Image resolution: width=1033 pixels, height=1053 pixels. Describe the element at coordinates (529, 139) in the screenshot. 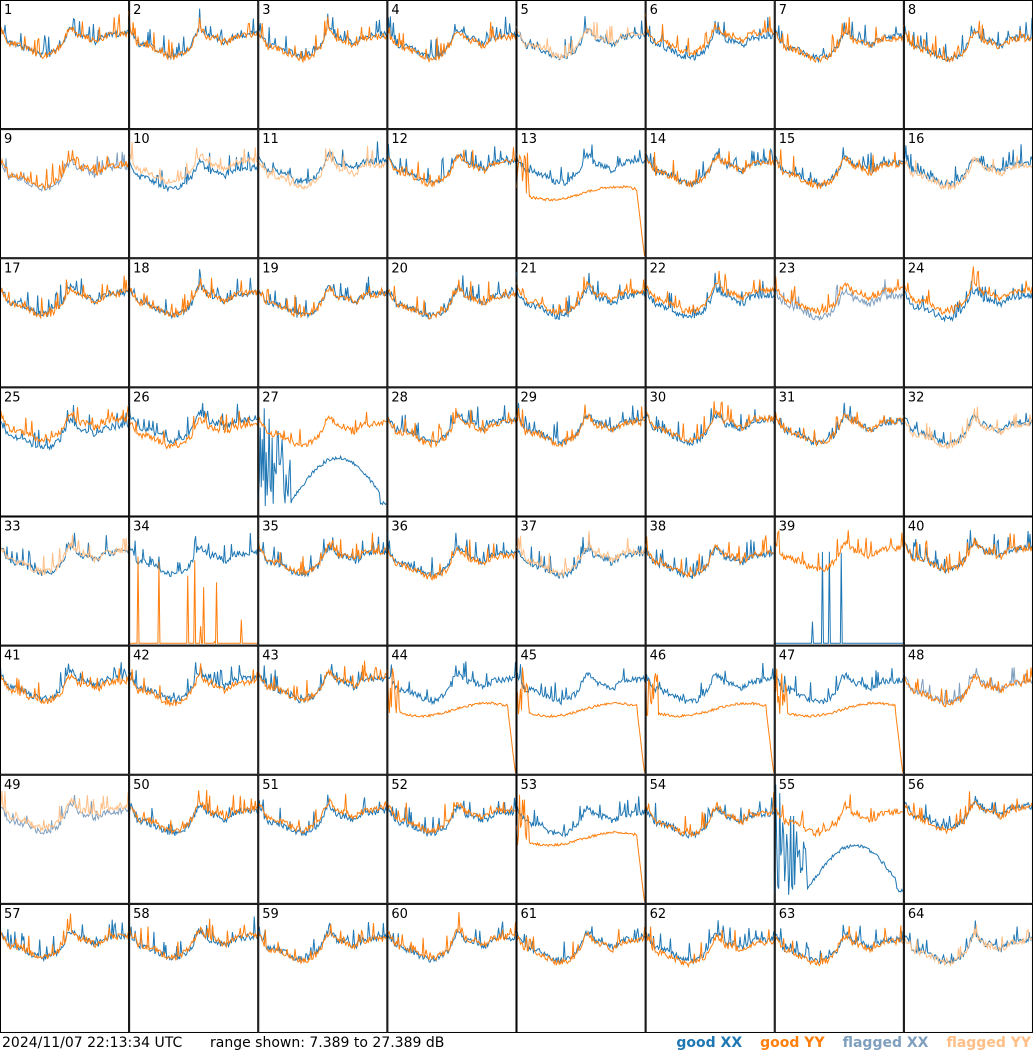

I see `panel-label-13: 13` at that location.